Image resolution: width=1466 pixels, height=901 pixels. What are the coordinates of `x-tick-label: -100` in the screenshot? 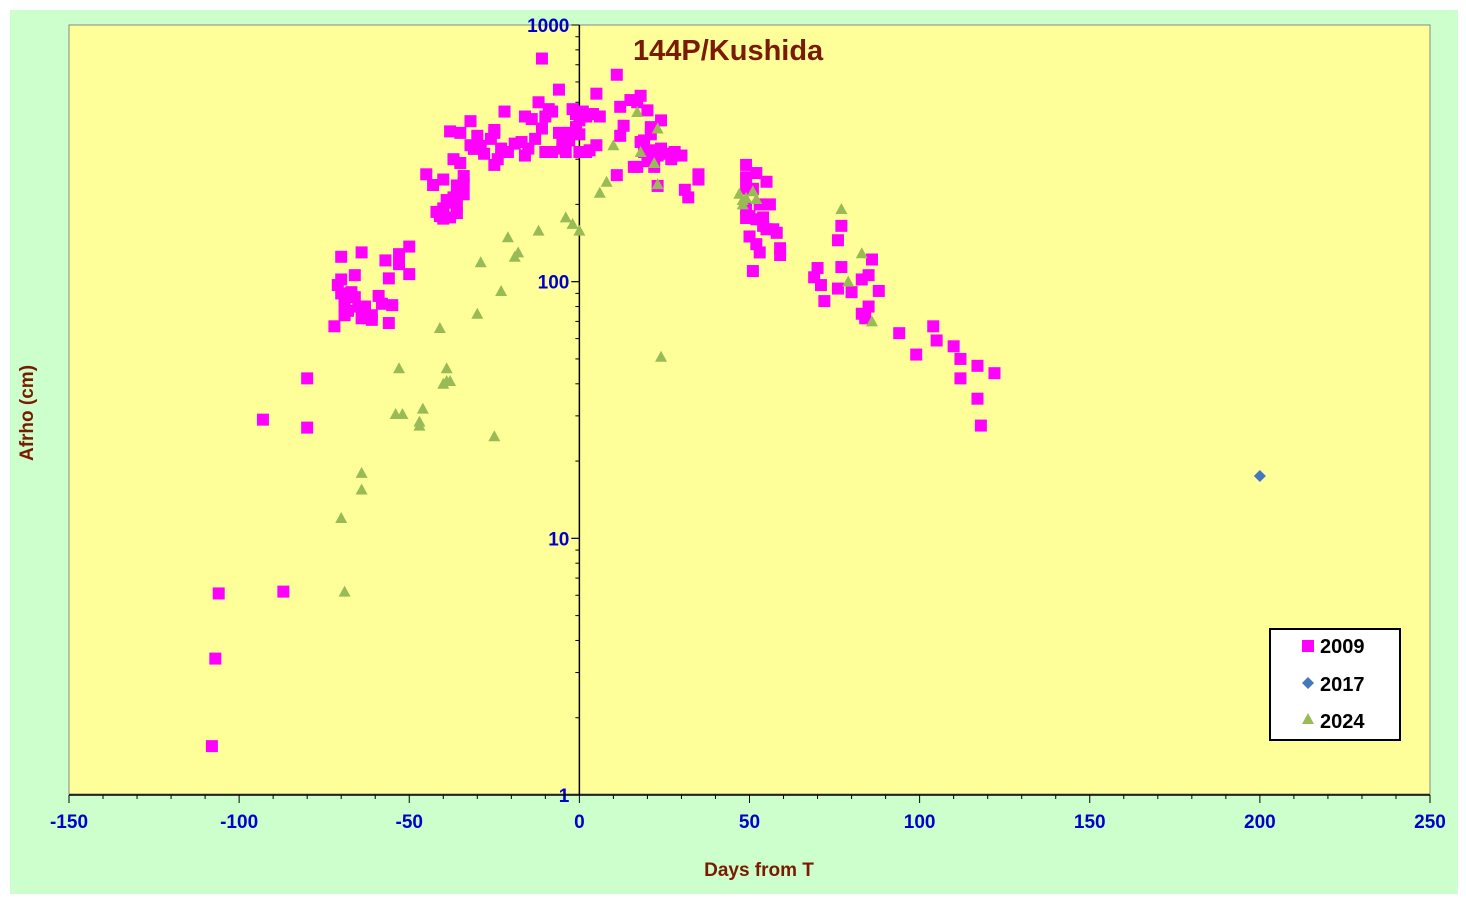 It's located at (239, 822).